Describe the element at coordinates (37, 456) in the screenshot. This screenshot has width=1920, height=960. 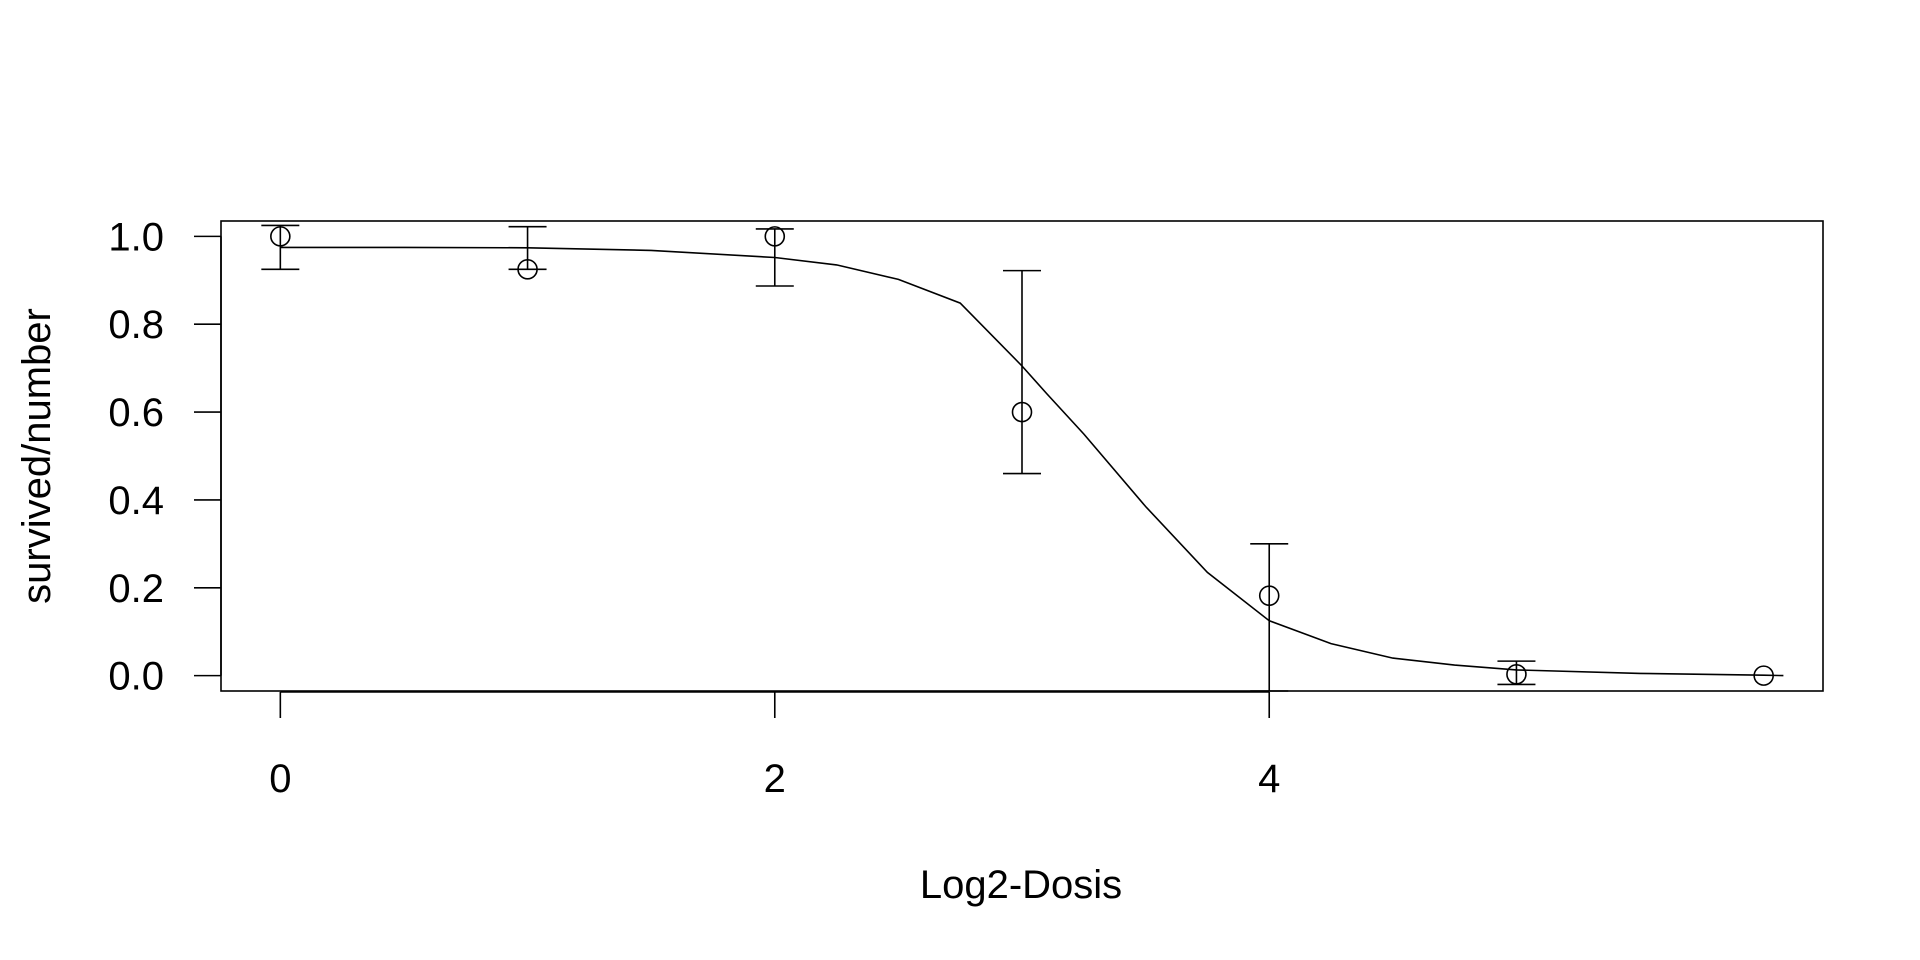
I see `y-axis-label: survived/number` at that location.